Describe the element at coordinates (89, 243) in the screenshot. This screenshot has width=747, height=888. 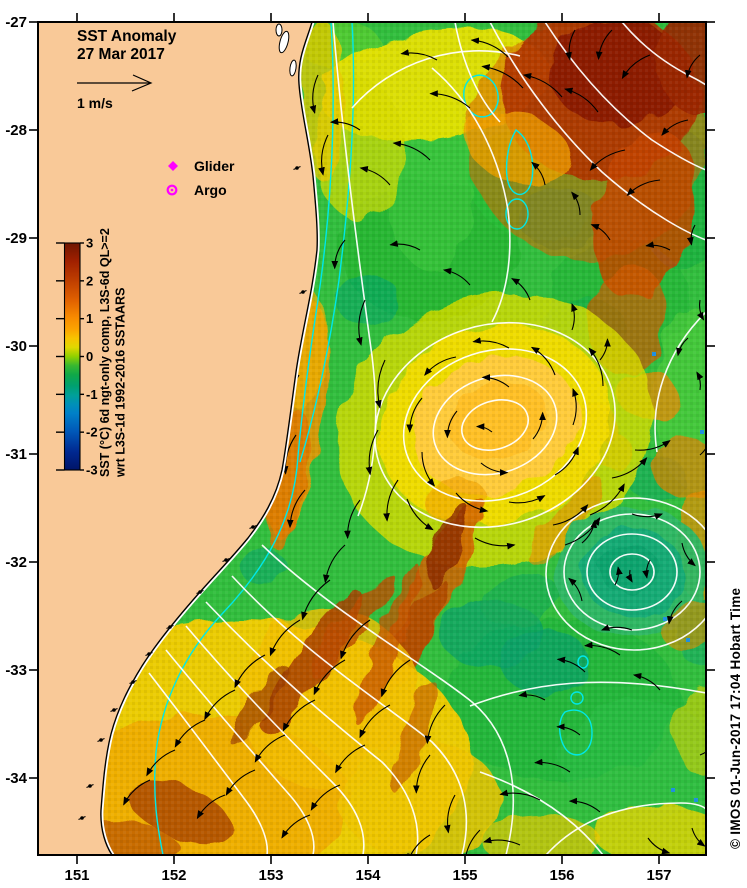
I see `colorbar-tick-label: 3` at that location.